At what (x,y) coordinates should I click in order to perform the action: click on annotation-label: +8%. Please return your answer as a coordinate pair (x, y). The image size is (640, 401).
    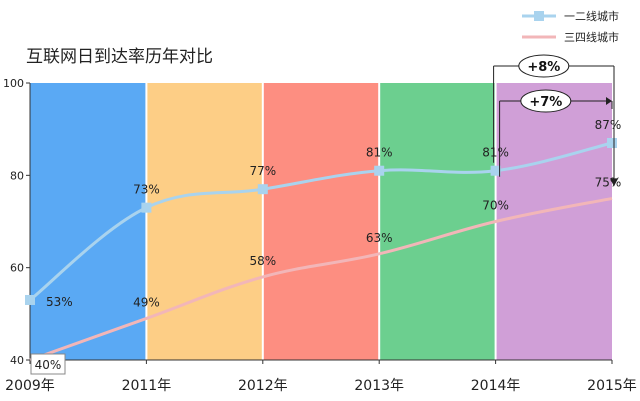
    Looking at the image, I should click on (543, 67).